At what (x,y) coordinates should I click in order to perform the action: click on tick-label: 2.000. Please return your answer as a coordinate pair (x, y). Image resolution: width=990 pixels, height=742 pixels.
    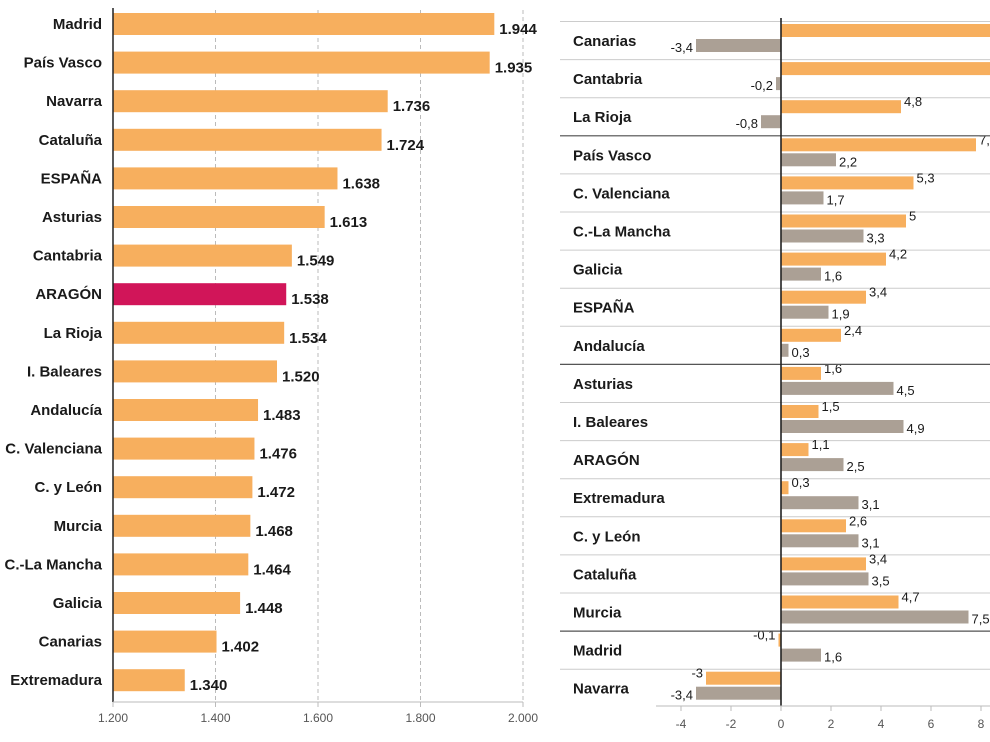
    Looking at the image, I should click on (523, 718).